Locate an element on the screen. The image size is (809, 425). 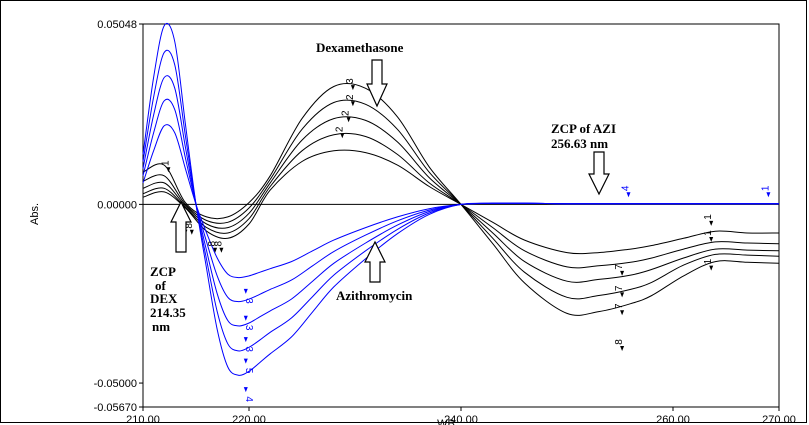
zcp-azi-arrow-icon is located at coordinates (599, 173).